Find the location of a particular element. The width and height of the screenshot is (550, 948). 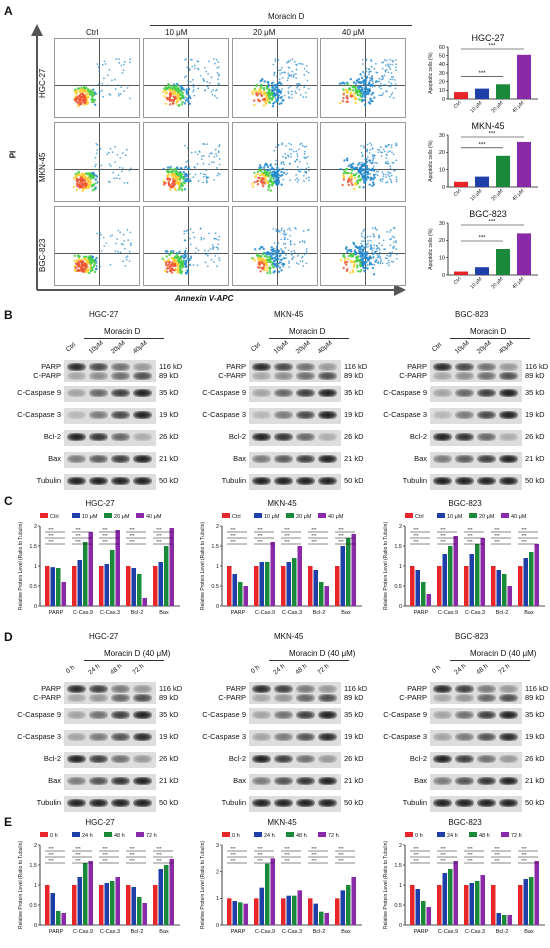

flow-row-hgc: HGC-27 is located at coordinates (42, 83).